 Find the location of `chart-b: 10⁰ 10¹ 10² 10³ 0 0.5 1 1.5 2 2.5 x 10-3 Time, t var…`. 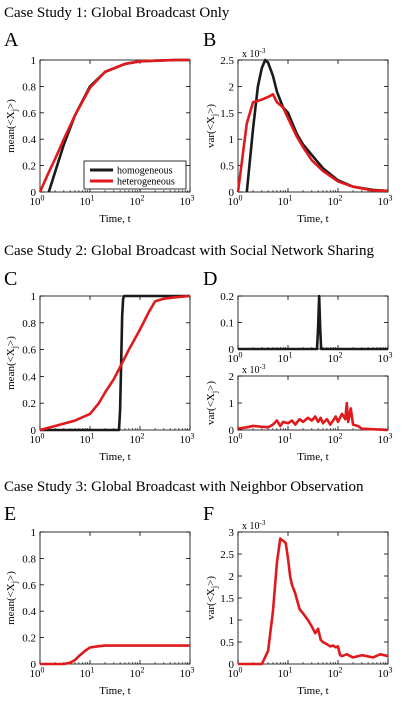

chart-b: 10⁰ 10¹ 10² 10³ 0 0.5 1 1.5 2 2.5 x 10-3 Time, t var… is located at coordinates (299, 136).